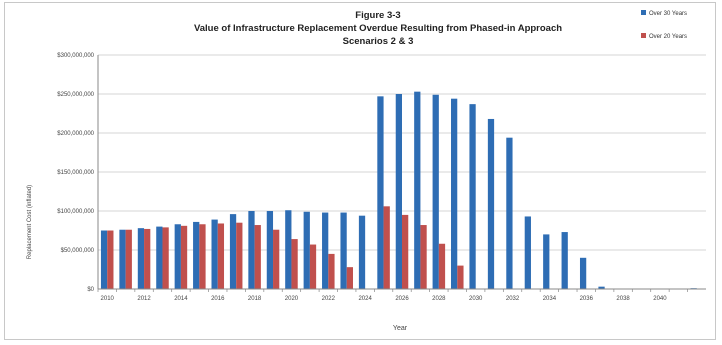  Describe the element at coordinates (276, 259) in the screenshot. I see `bar-over-20-years-2019` at that location.